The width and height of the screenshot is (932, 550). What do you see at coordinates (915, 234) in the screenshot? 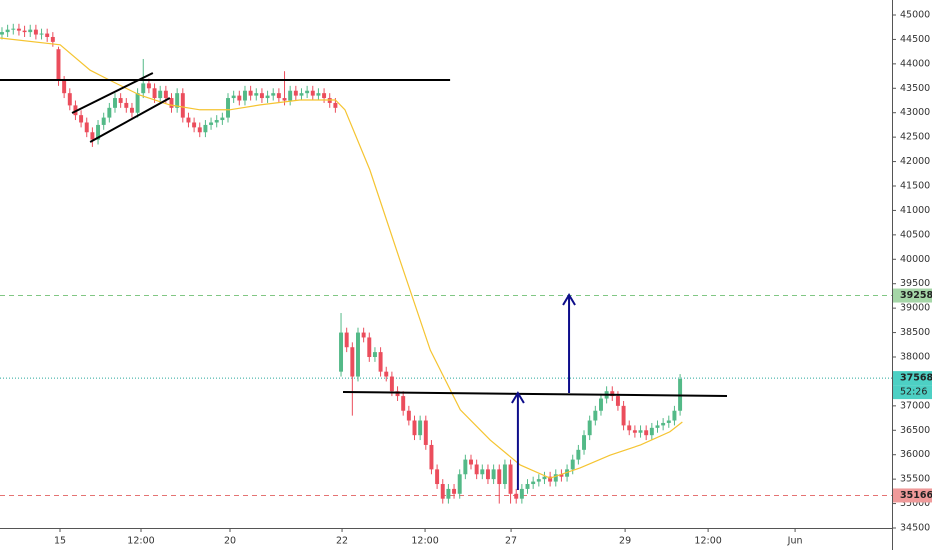
I see `y-tick-label: 40500` at bounding box center [915, 234].